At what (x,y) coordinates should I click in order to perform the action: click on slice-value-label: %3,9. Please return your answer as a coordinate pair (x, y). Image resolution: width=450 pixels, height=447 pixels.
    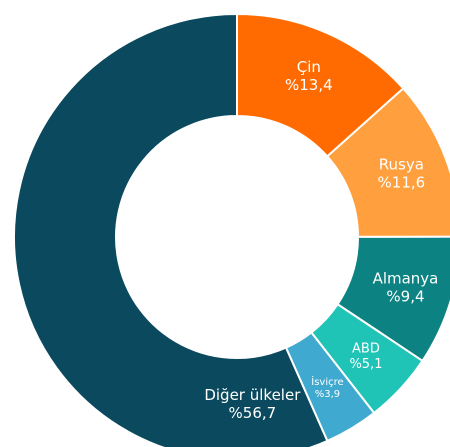
    Looking at the image, I should click on (327, 394).